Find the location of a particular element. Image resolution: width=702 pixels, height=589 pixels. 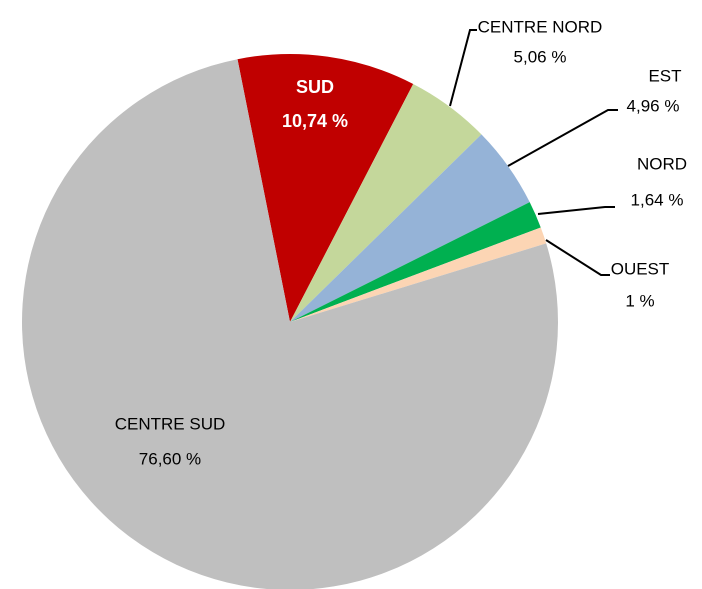

slice-label: CENTRE SUD is located at coordinates (170, 423).